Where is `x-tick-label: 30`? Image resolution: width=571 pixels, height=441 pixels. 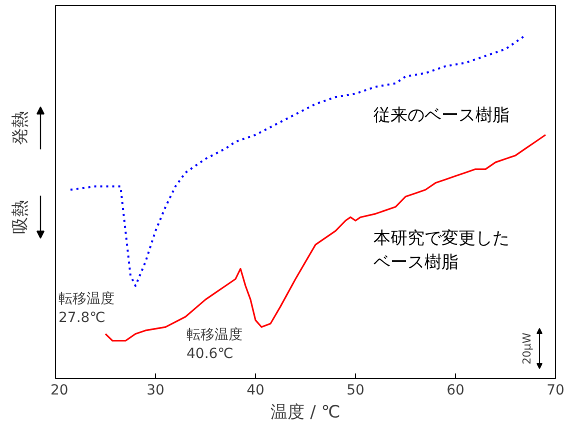 x-tick-label: 30 is located at coordinates (155, 390).